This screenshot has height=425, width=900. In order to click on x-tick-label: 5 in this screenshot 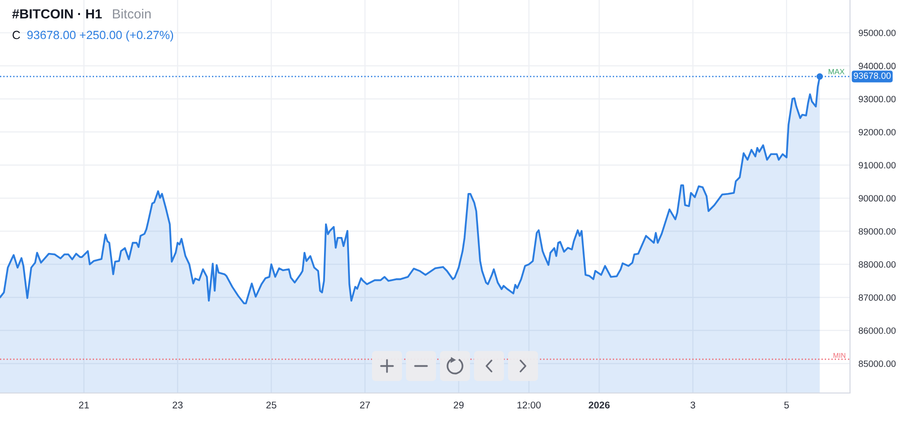, I will do `click(786, 405)`.